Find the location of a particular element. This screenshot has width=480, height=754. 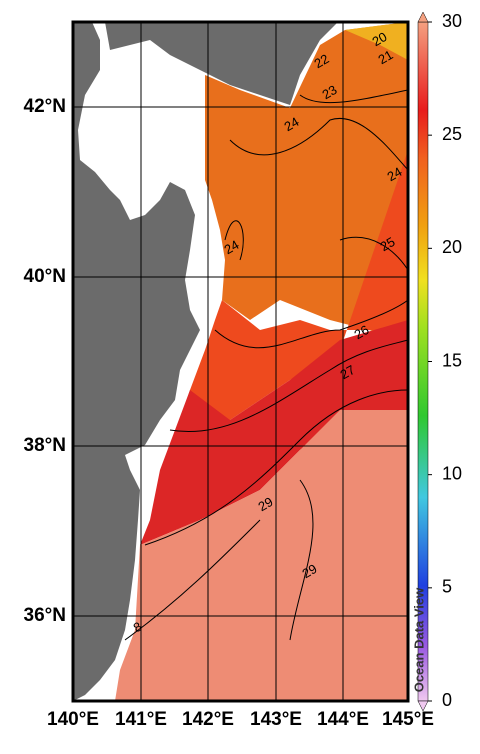

colorbar-bottom-arrow is located at coordinates (423, 706).